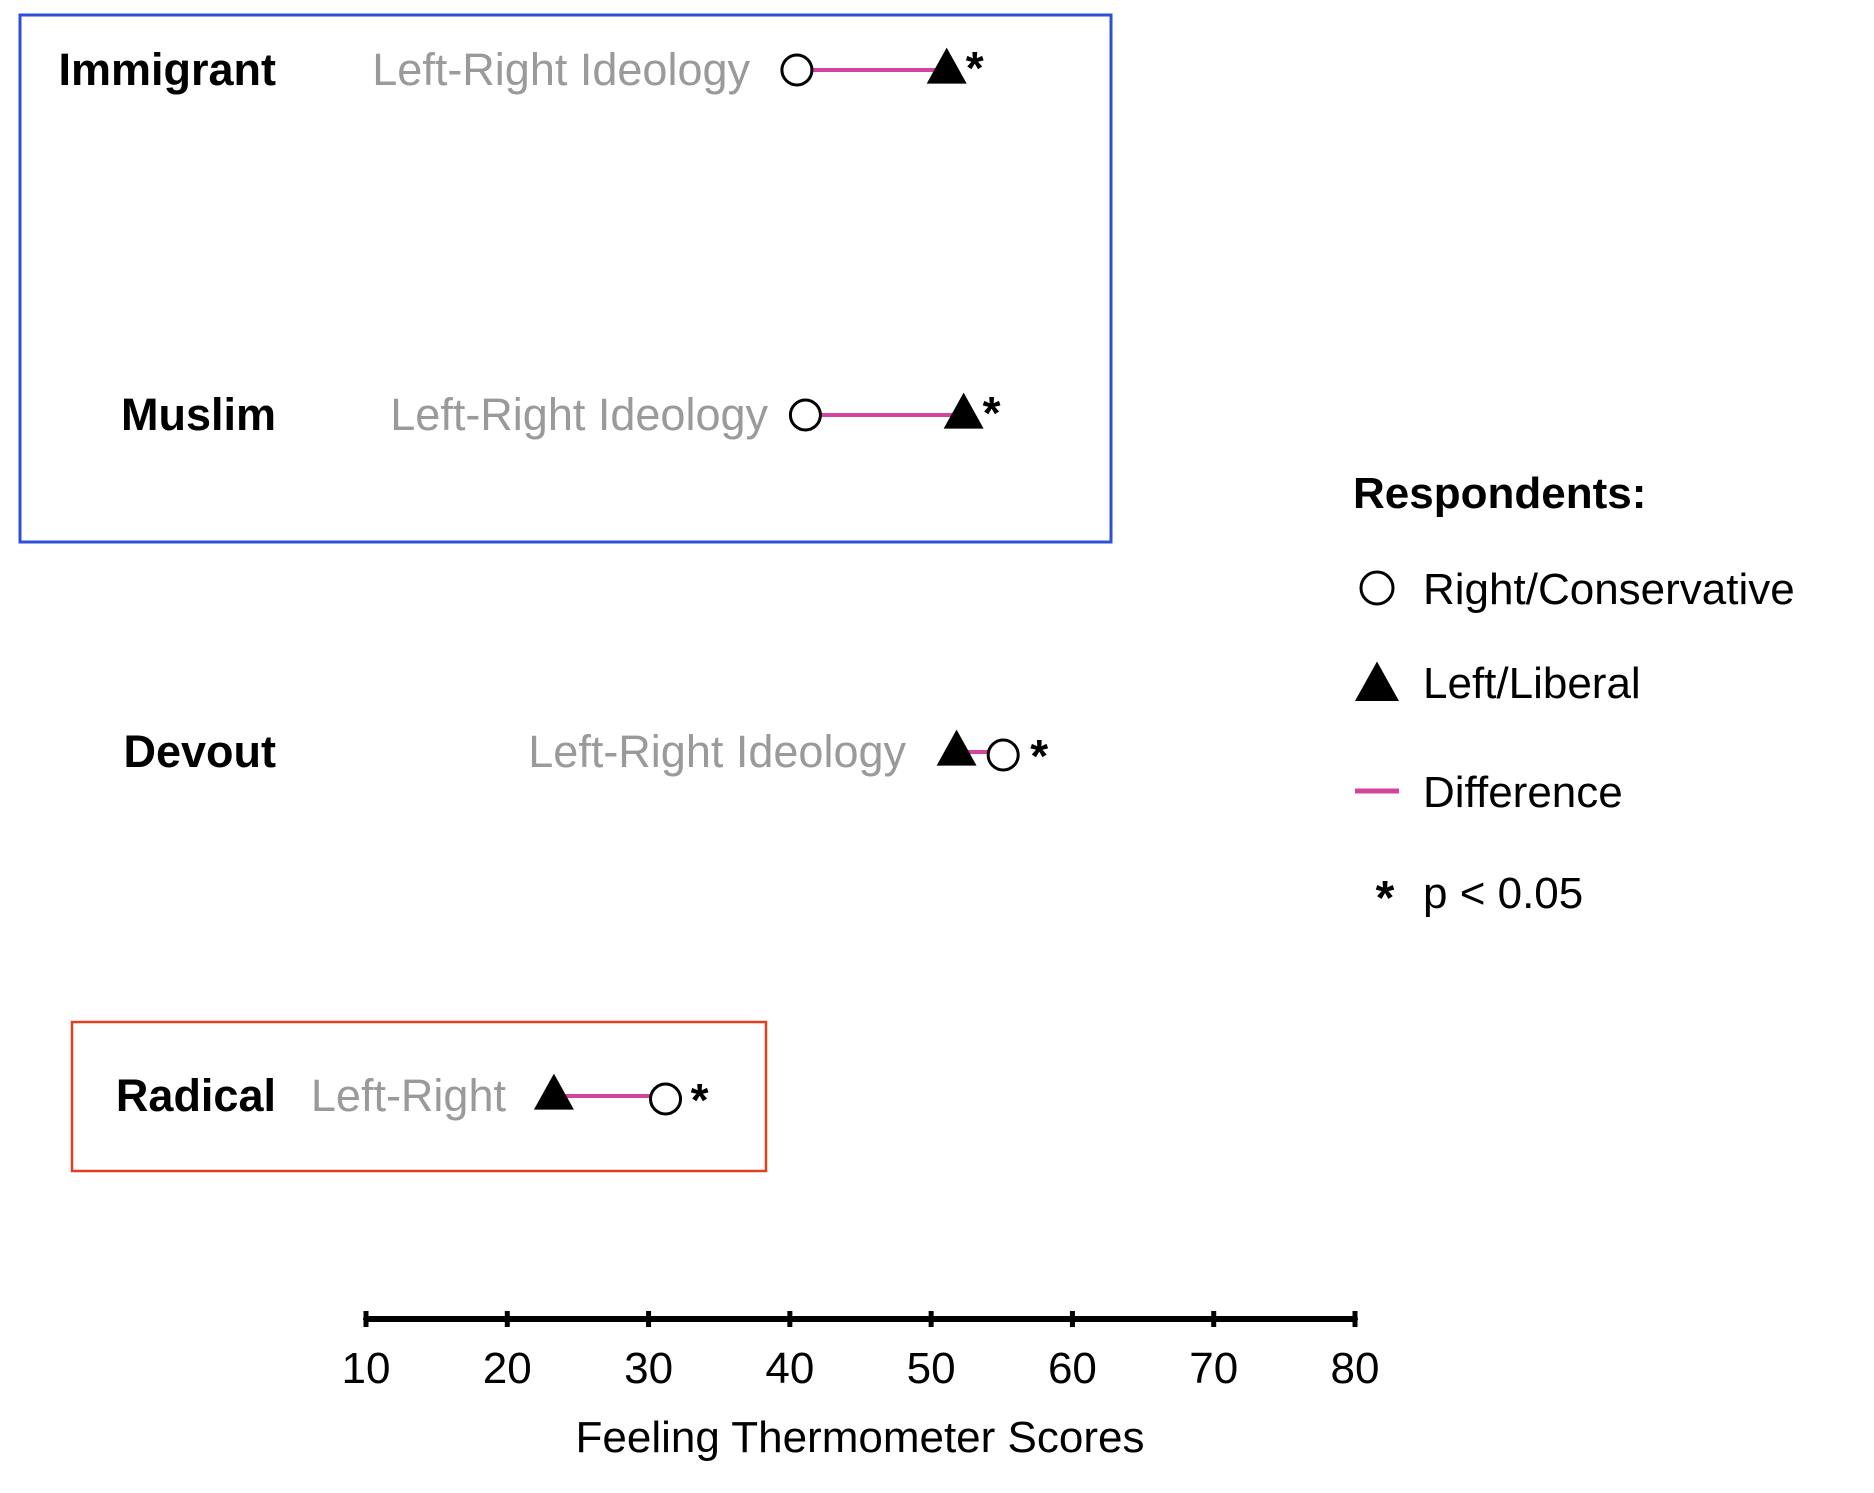  I want to click on legend-title: Respondents:, so click(1499, 493).